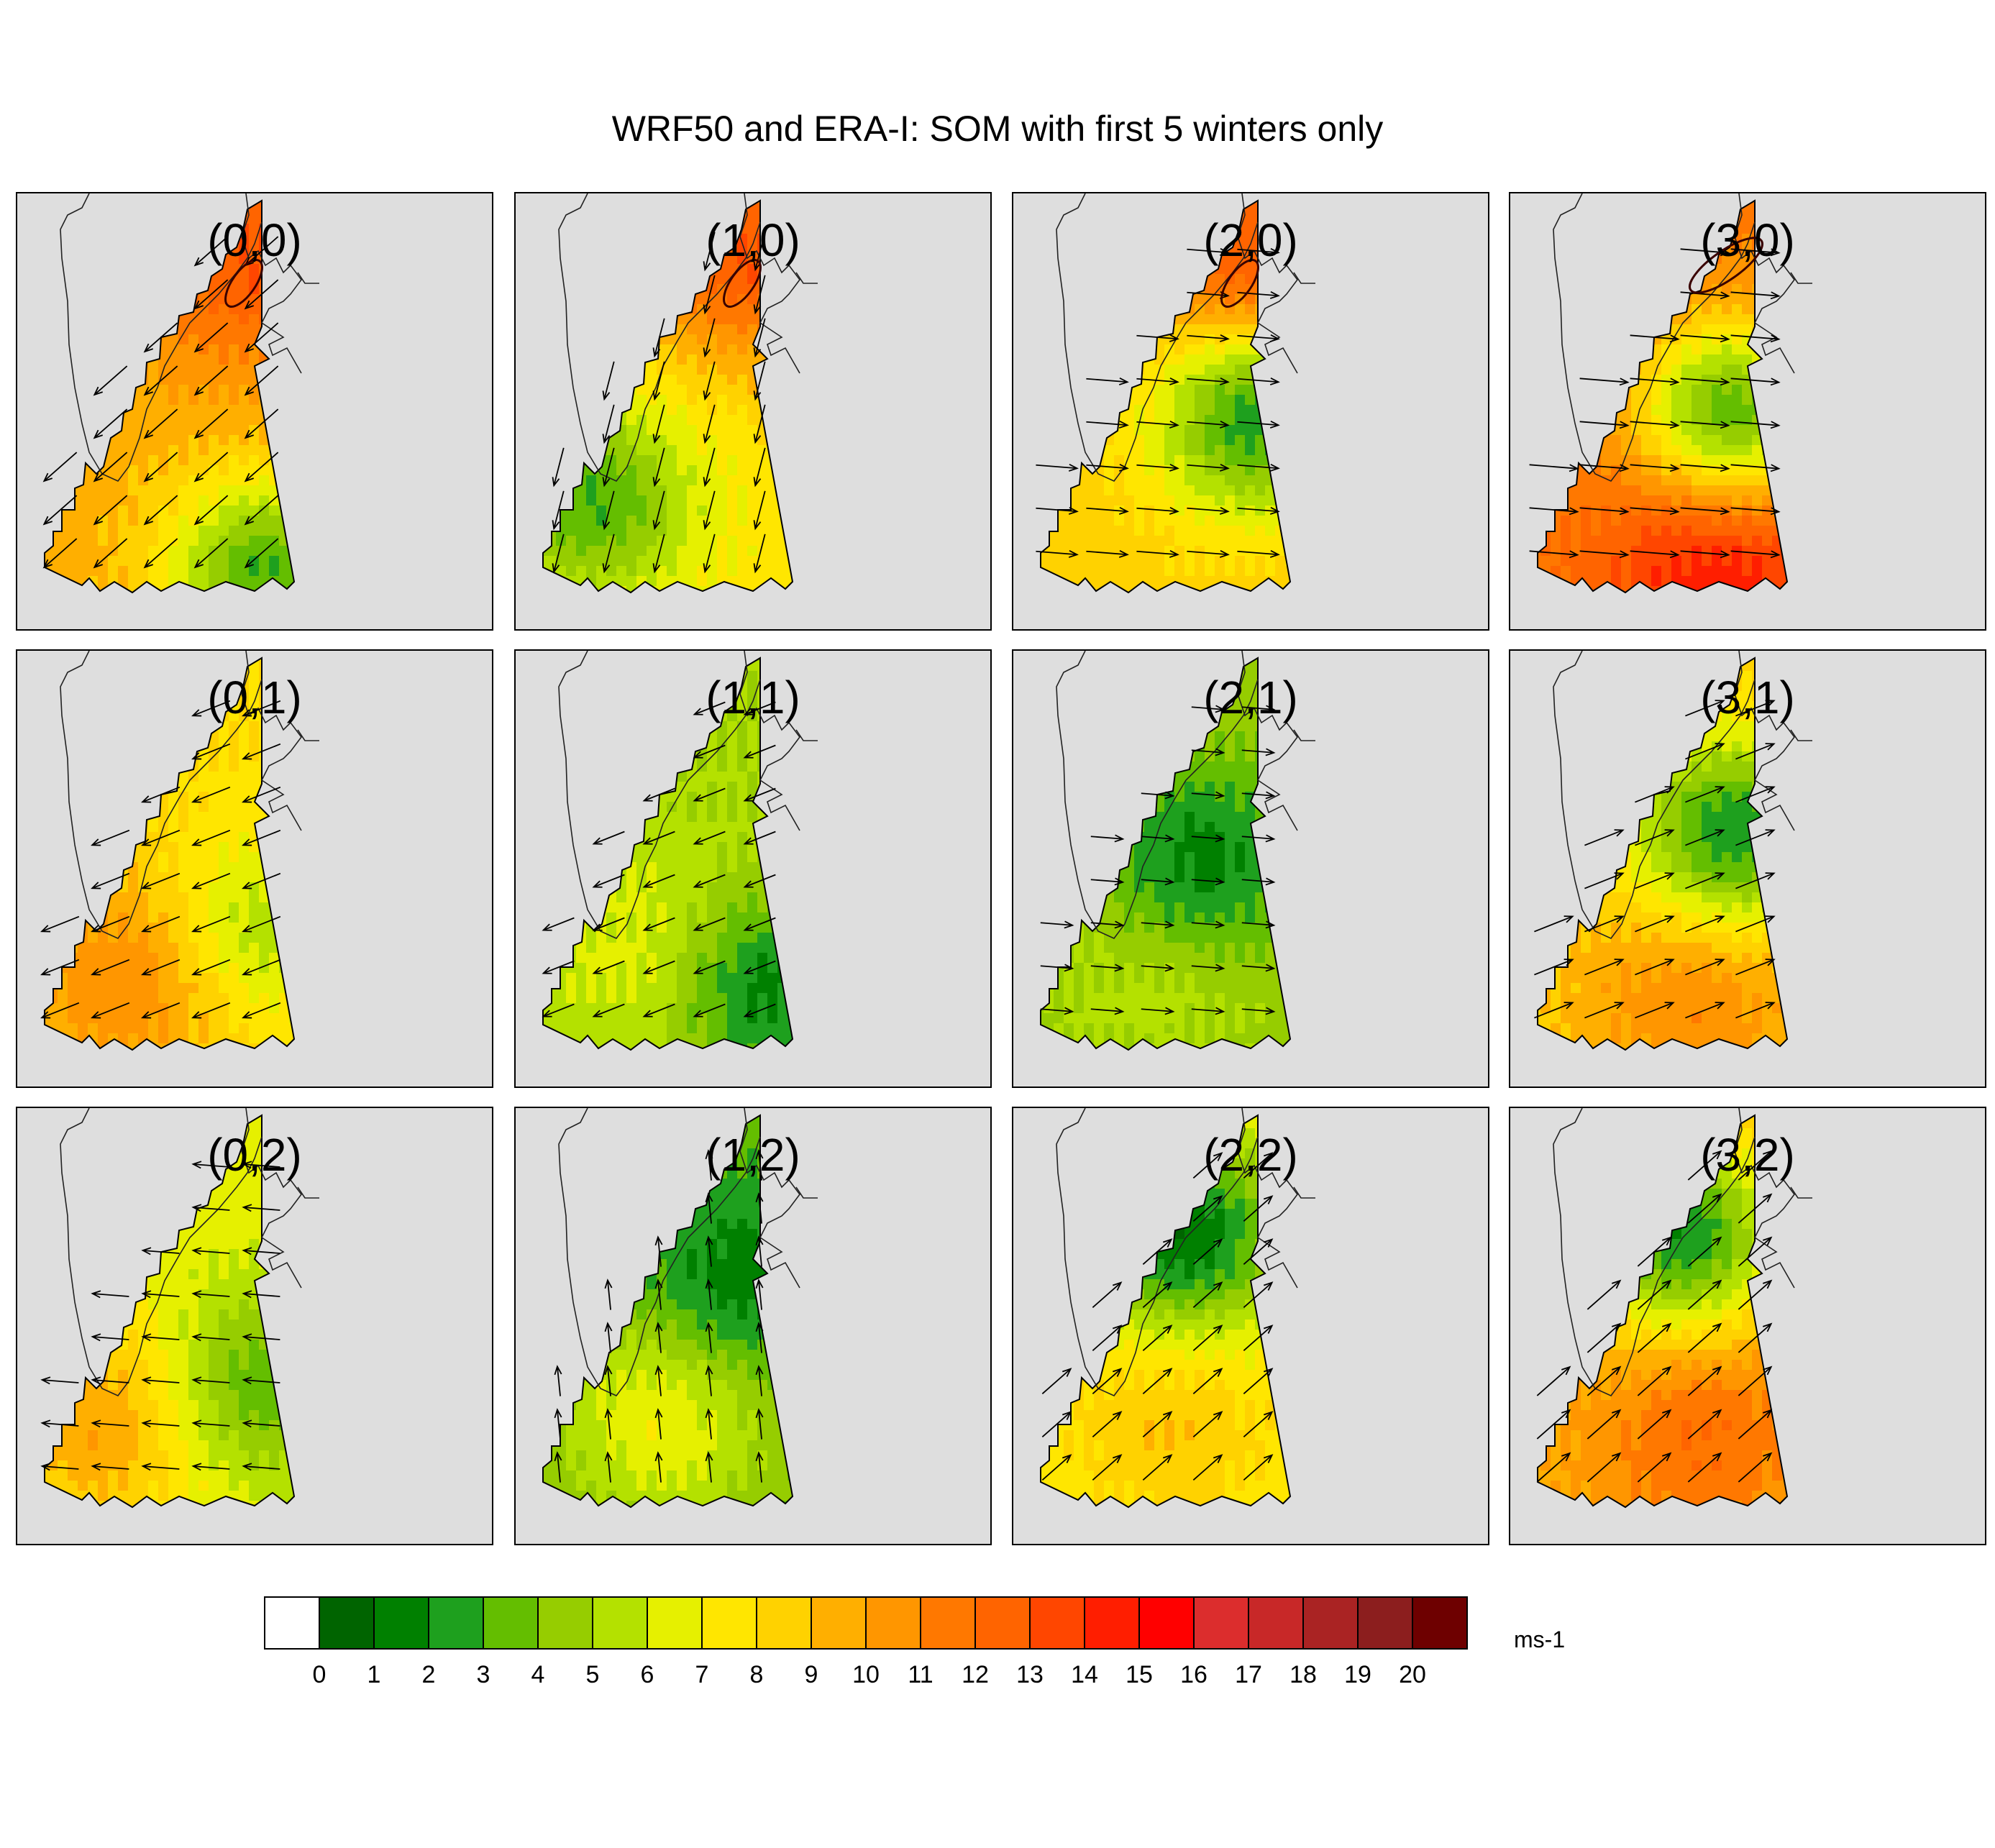 This screenshot has height=1848, width=1995. Describe the element at coordinates (254, 697) in the screenshot. I see `panel-label: (0,1)` at that location.